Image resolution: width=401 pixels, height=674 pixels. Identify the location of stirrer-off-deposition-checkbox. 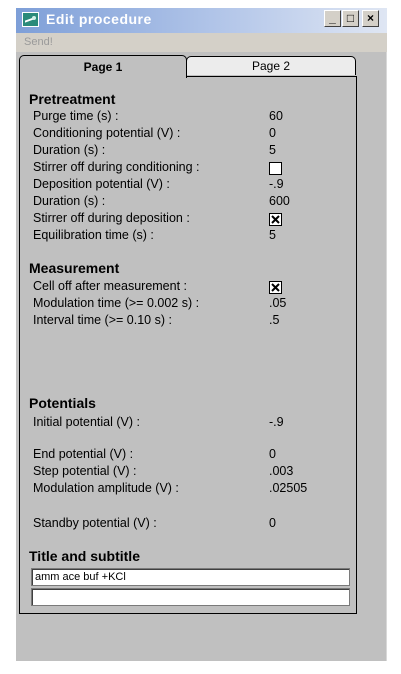
(275, 219).